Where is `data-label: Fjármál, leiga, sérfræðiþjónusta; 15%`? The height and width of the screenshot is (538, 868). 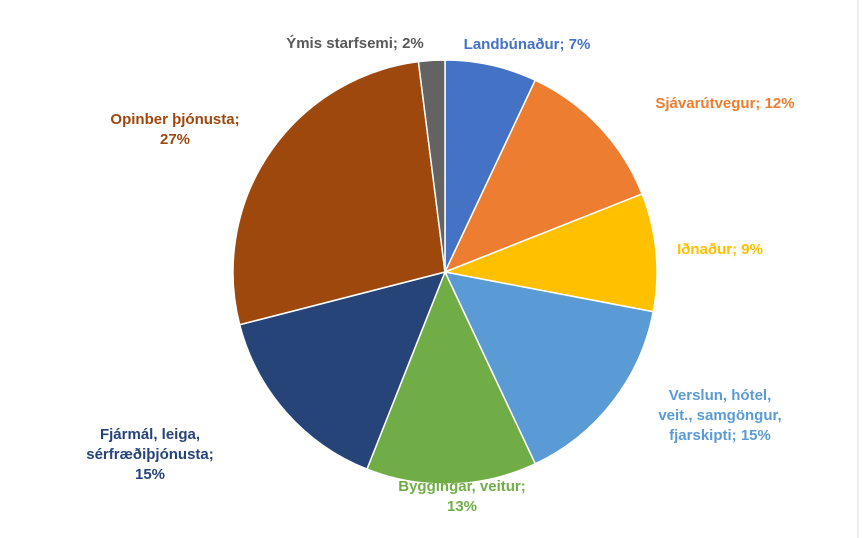 data-label: Fjármál, leiga, sérfræðiþjónusta; 15% is located at coordinates (150, 454).